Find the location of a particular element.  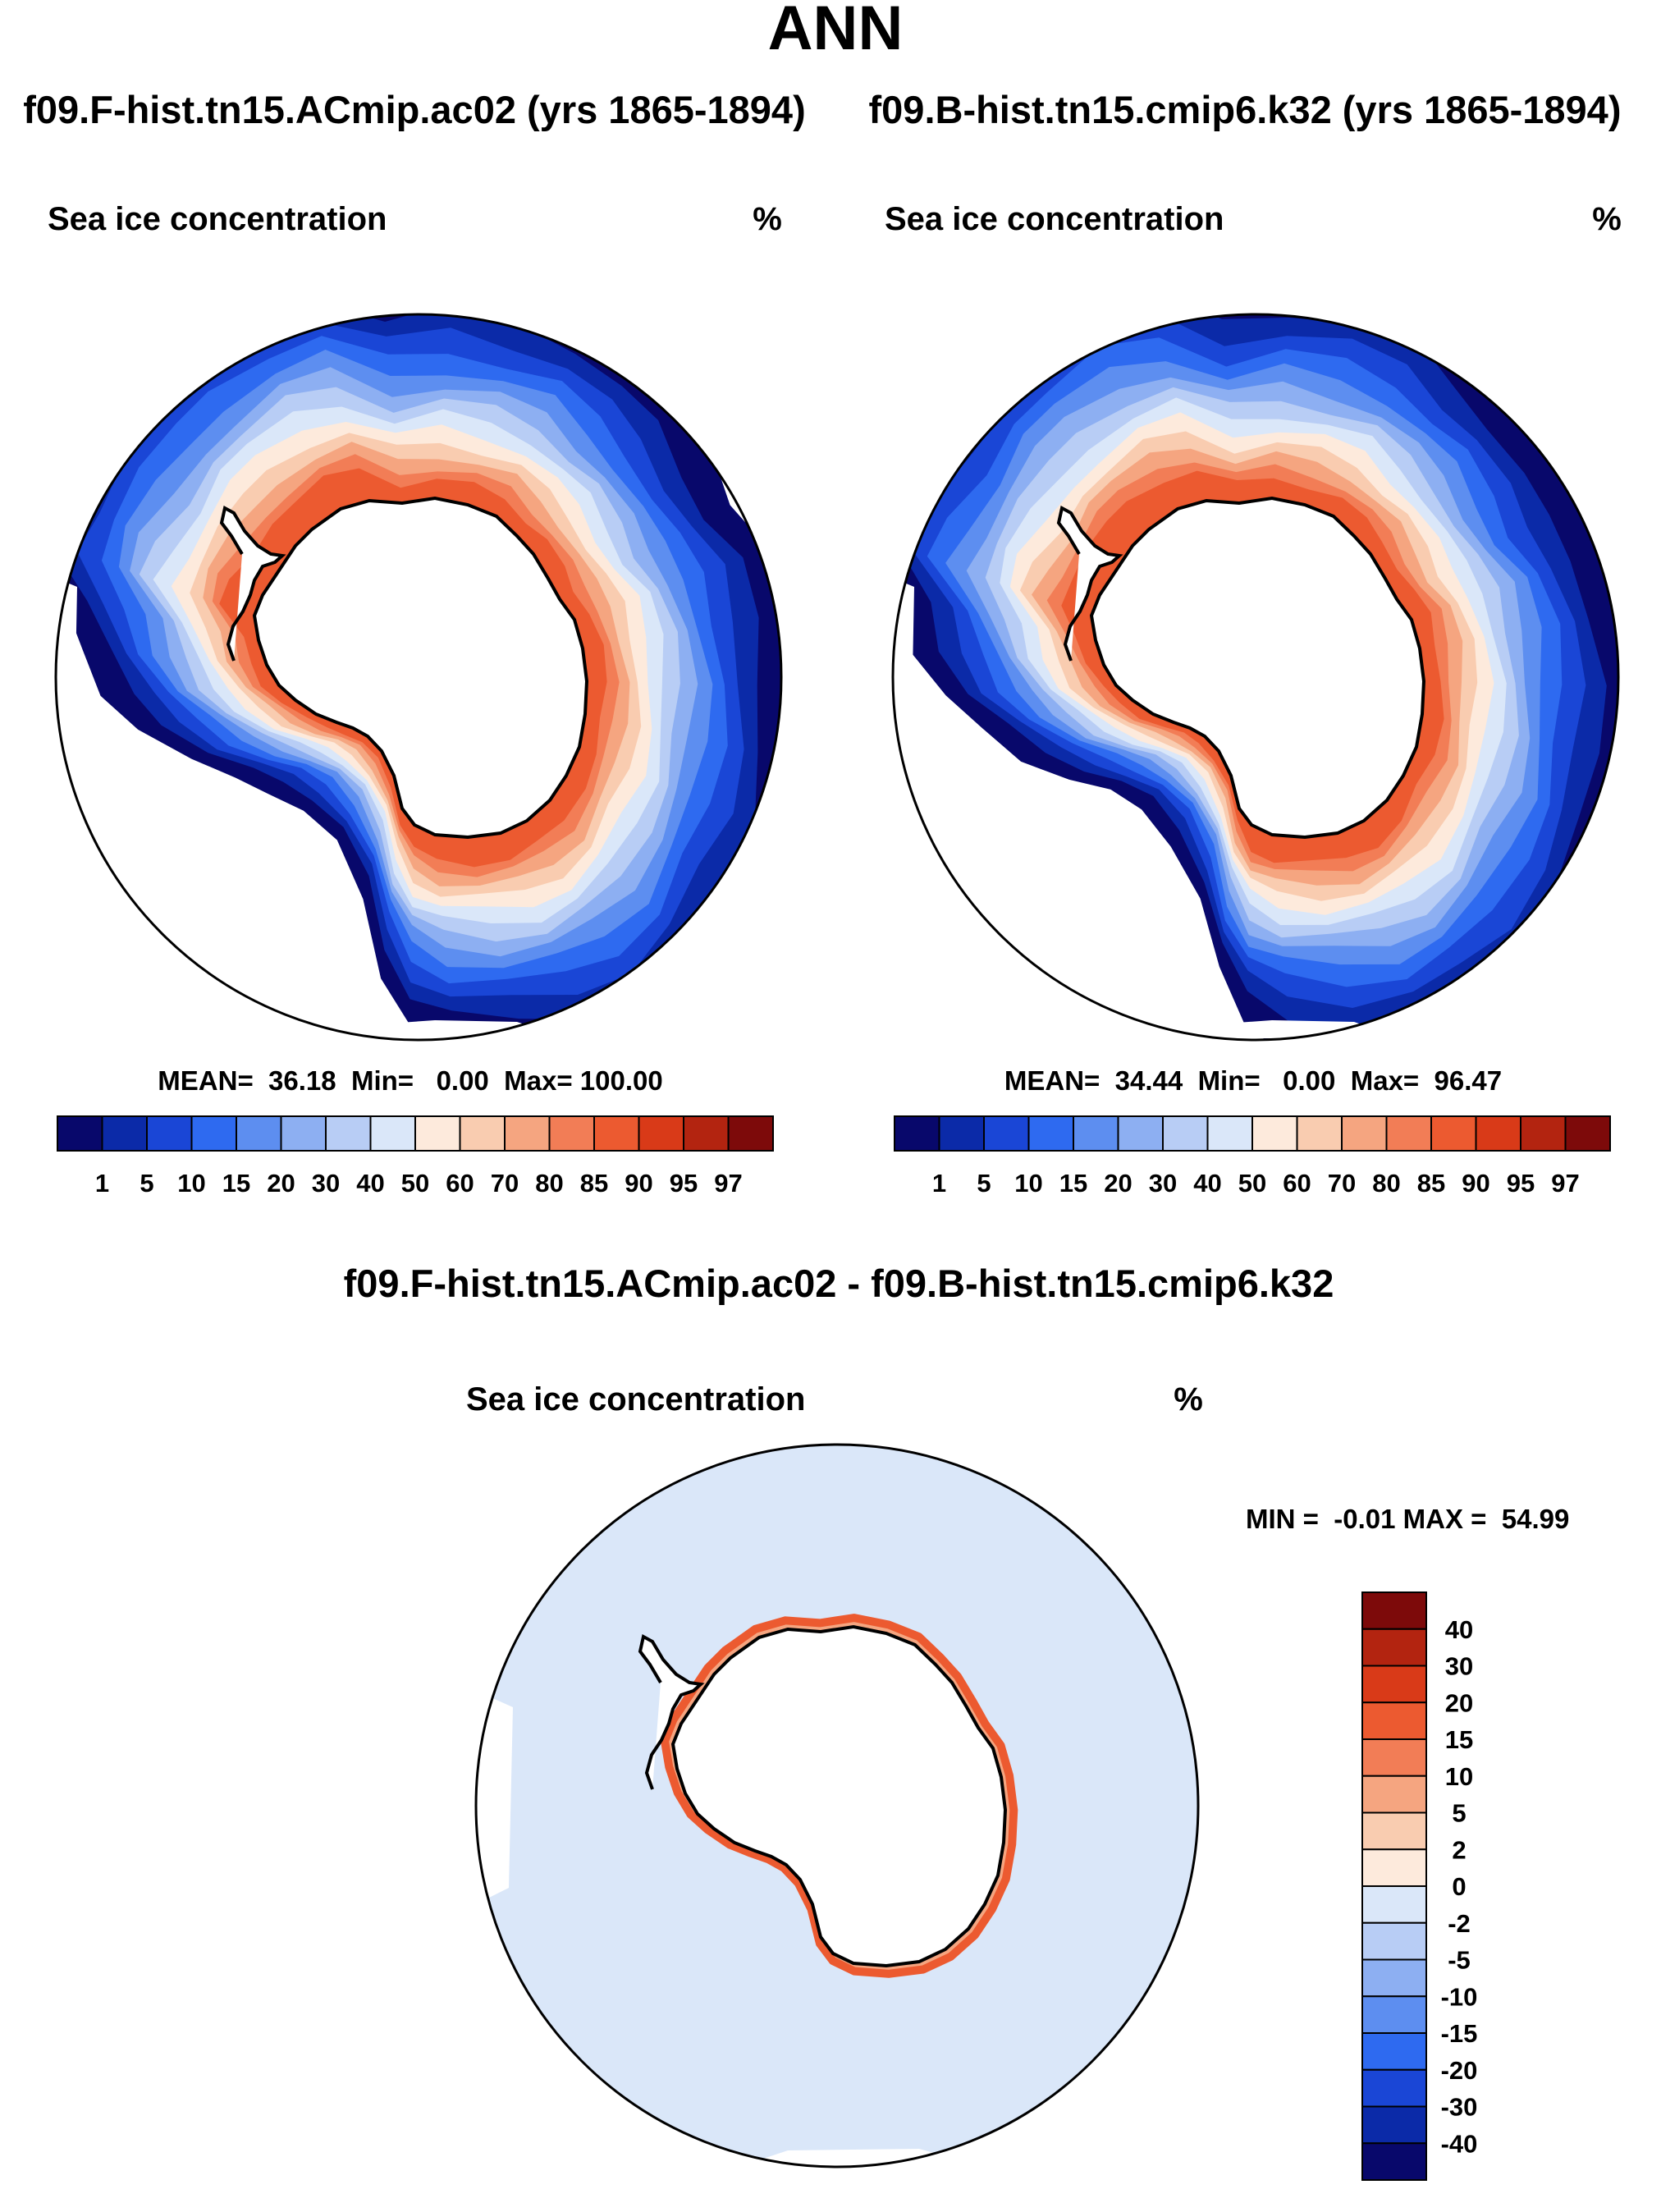

panel2-peninsula is located at coordinates (1089, 584).